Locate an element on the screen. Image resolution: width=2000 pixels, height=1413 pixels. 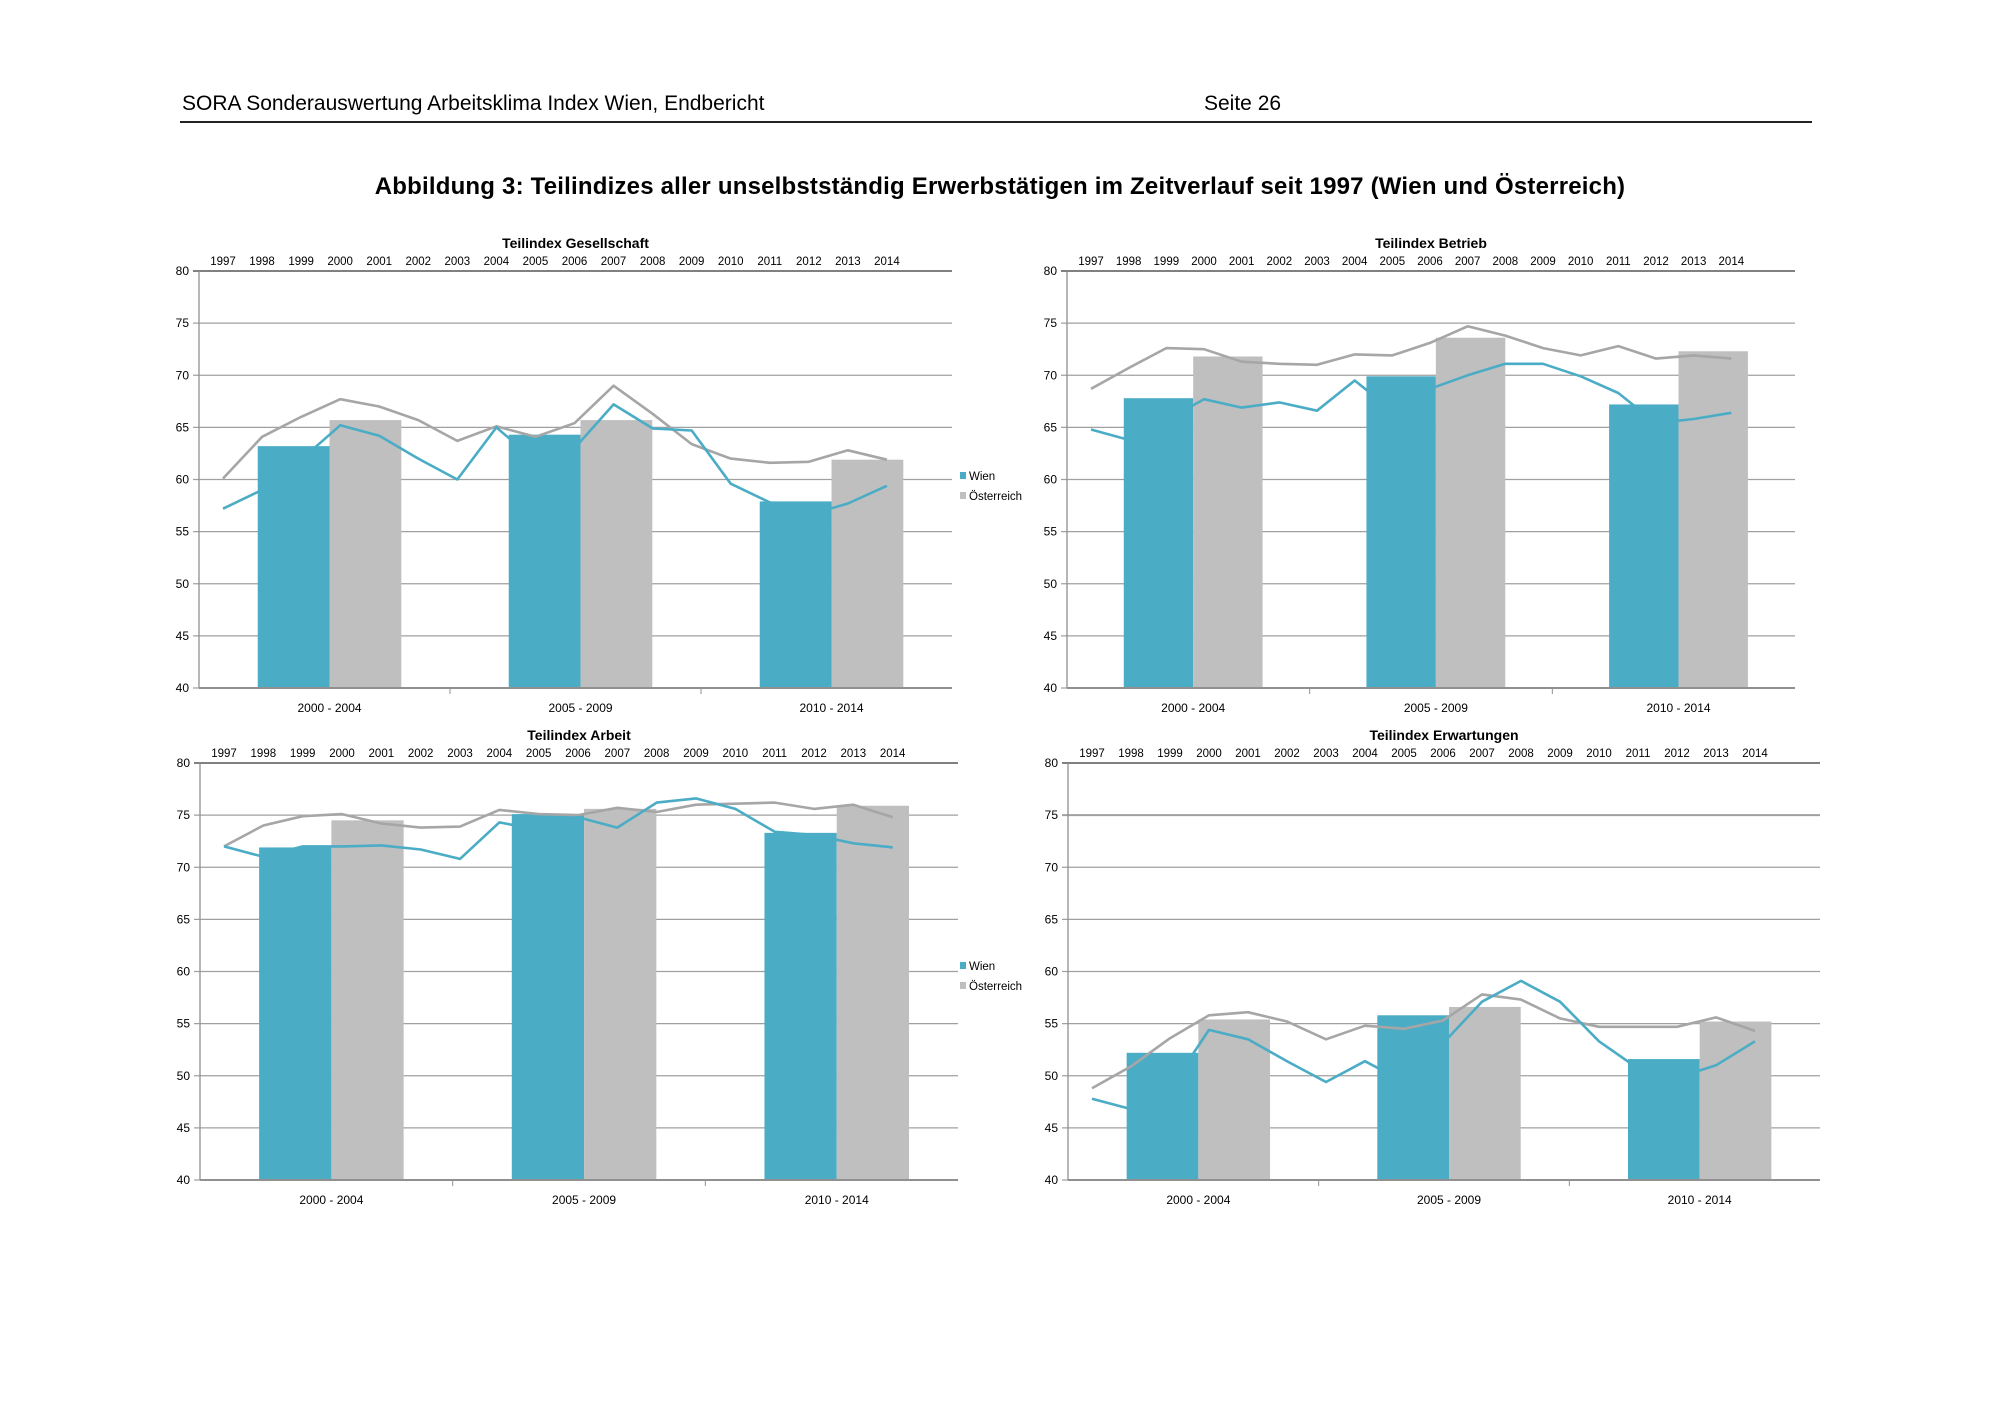
y-tick-label: 65 is located at coordinates (184, 919).